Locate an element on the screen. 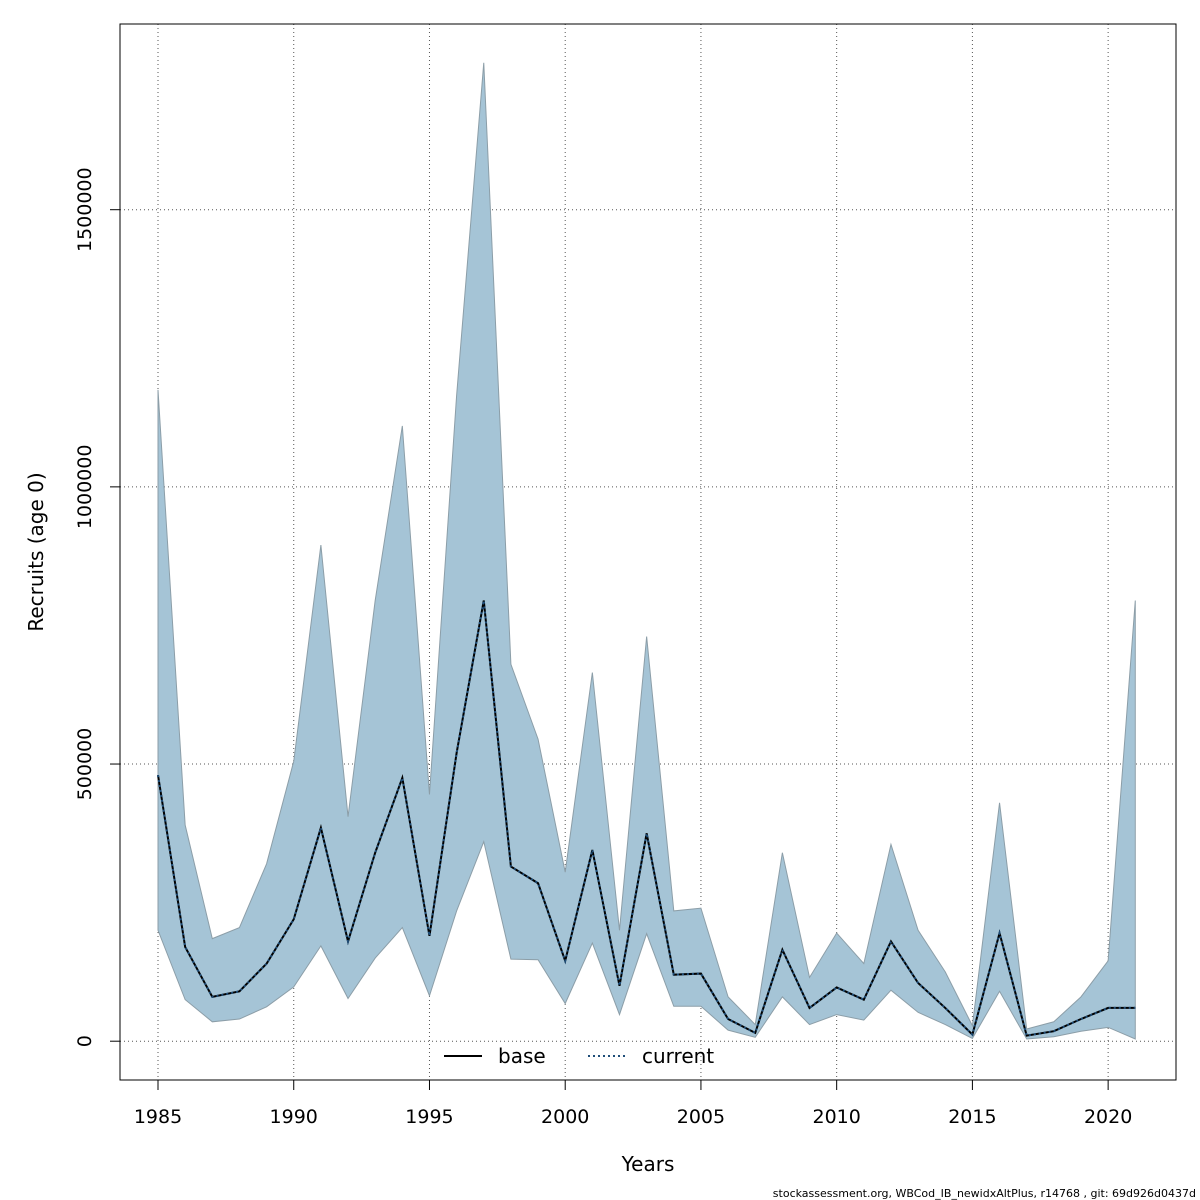 The image size is (1200, 1200). x-tick-label-2015: 2015 is located at coordinates (972, 1117).